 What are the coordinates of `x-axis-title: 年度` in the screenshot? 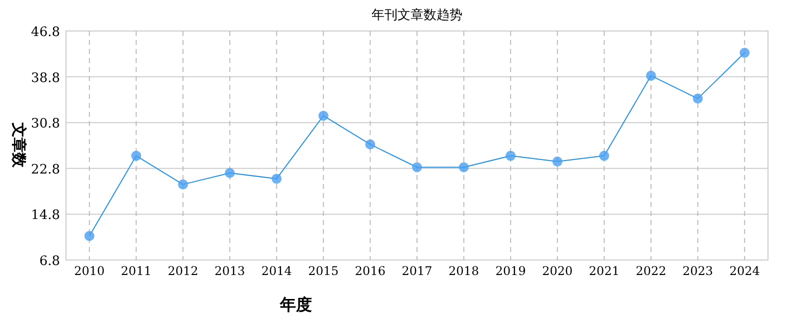 It's located at (295, 304).